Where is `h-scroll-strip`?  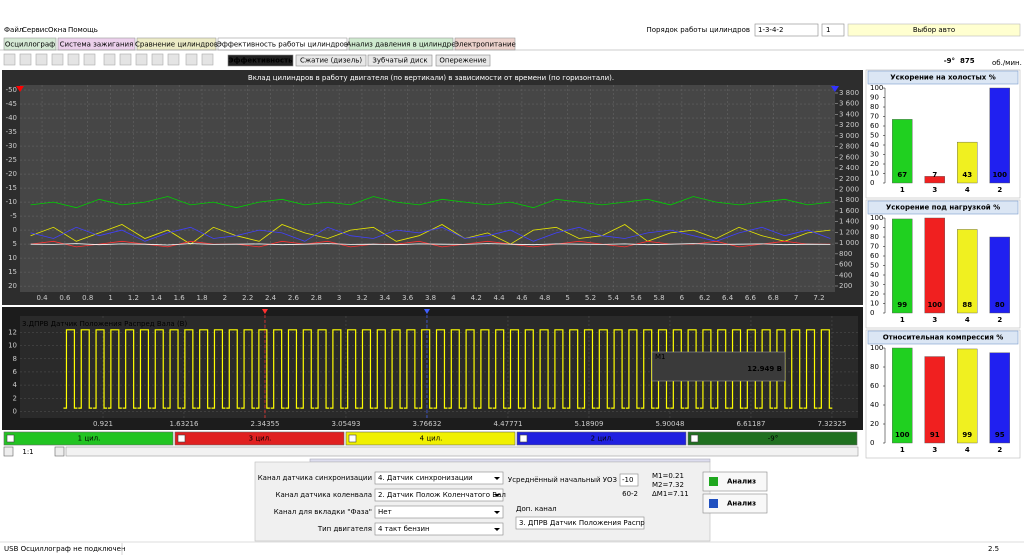
h-scroll-strip is located at coordinates (510, 460).